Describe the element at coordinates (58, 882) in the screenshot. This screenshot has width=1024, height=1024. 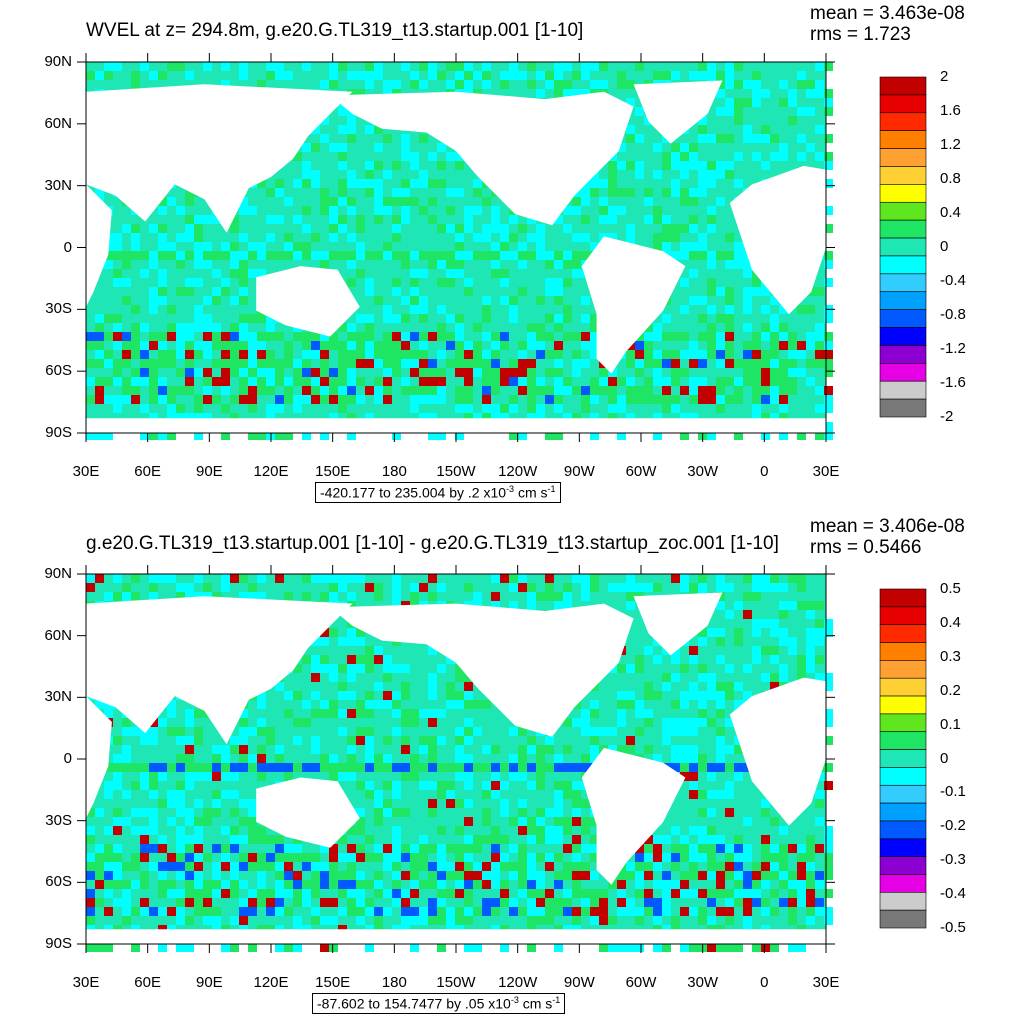
I see `bottom-lat-label: 60S` at that location.